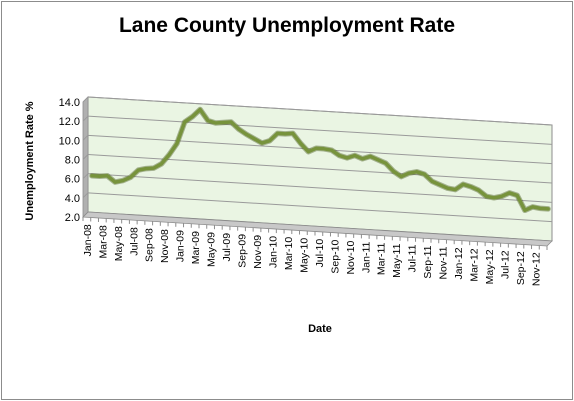  What do you see at coordinates (243, 251) in the screenshot?
I see `x-tick-label: Sep-09` at bounding box center [243, 251].